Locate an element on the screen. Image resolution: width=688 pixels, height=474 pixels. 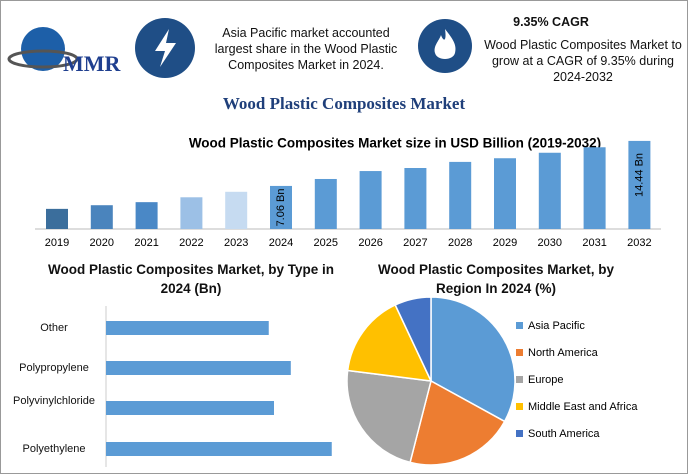
x-tick-label: 2020 is located at coordinates (102, 243).